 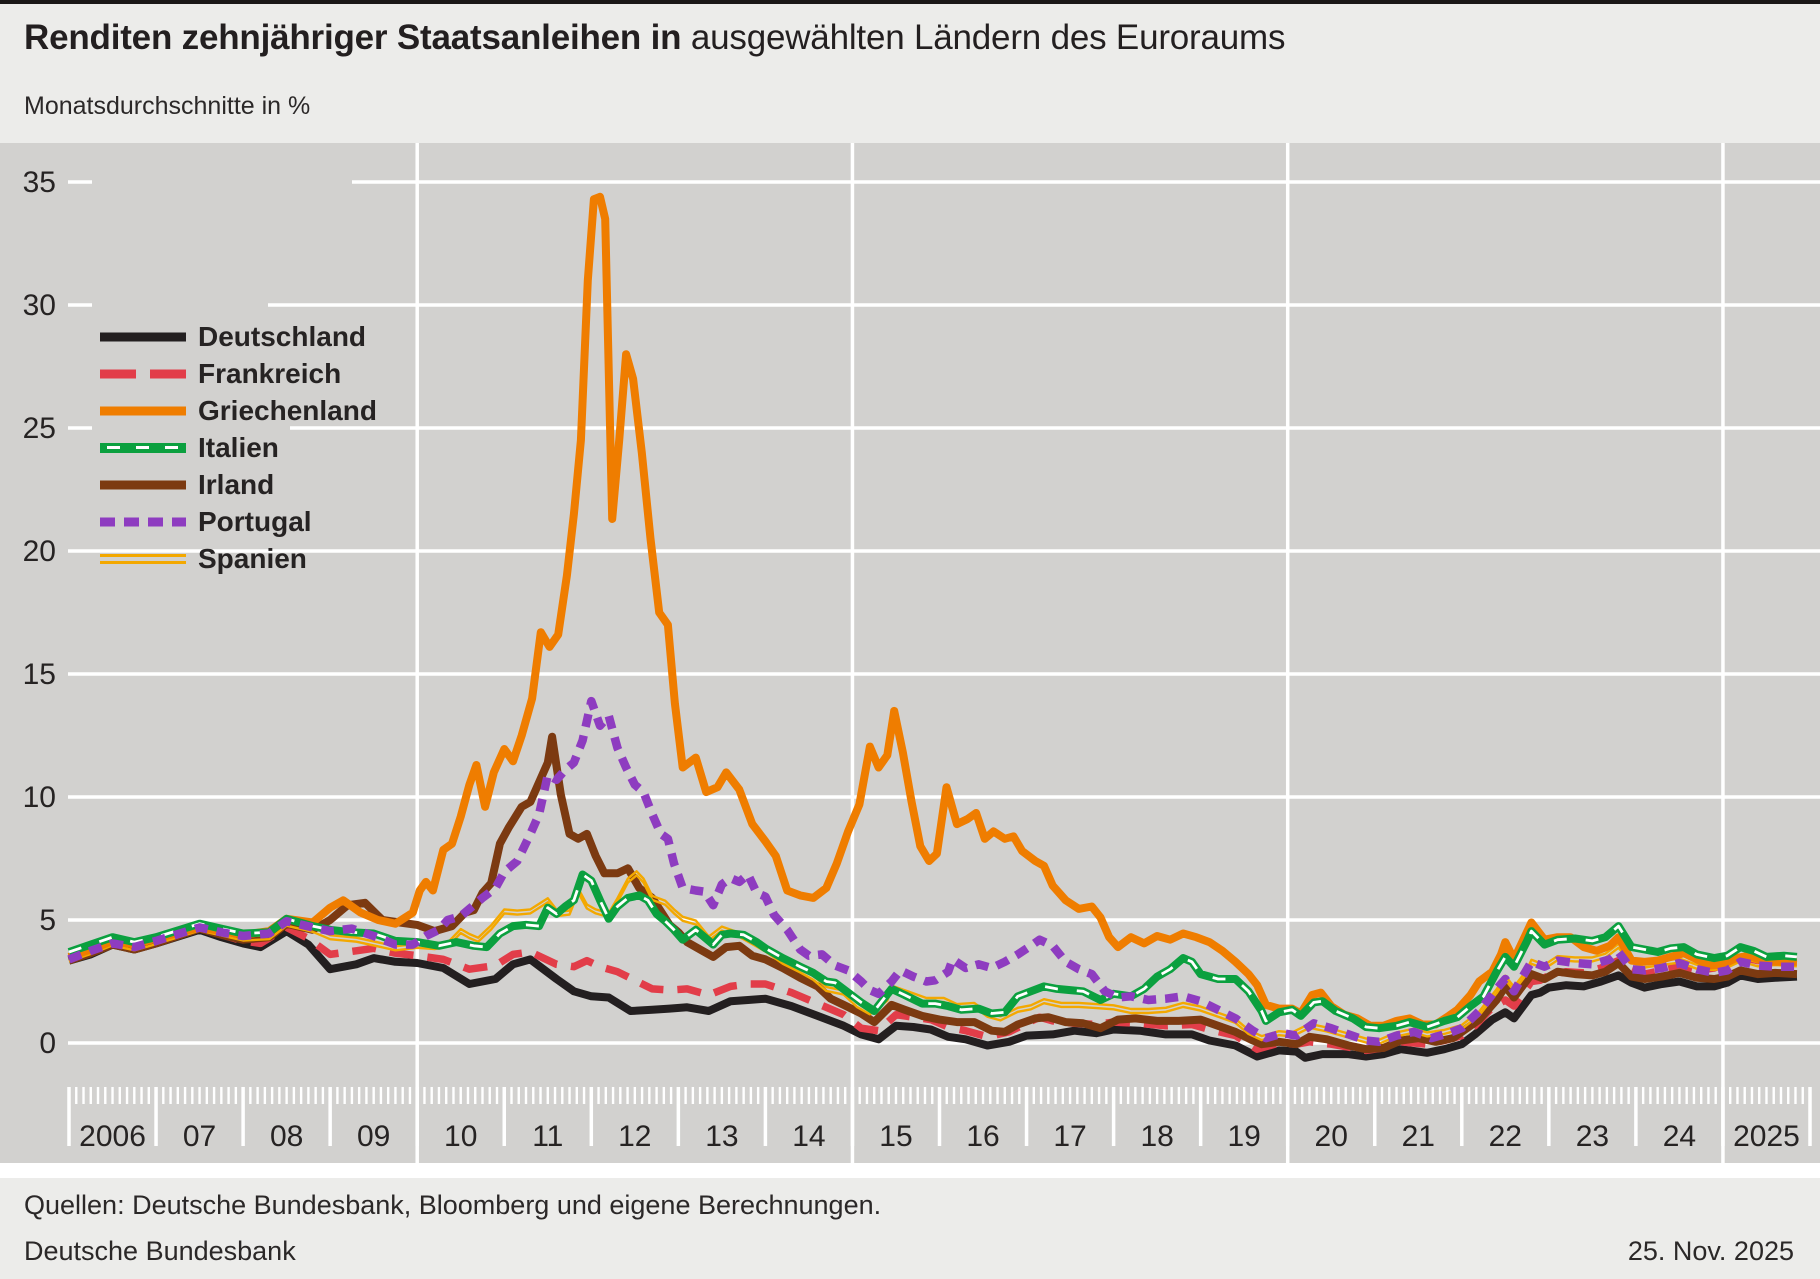 I want to click on svg-text: 18, so click(x=1156, y=1136).